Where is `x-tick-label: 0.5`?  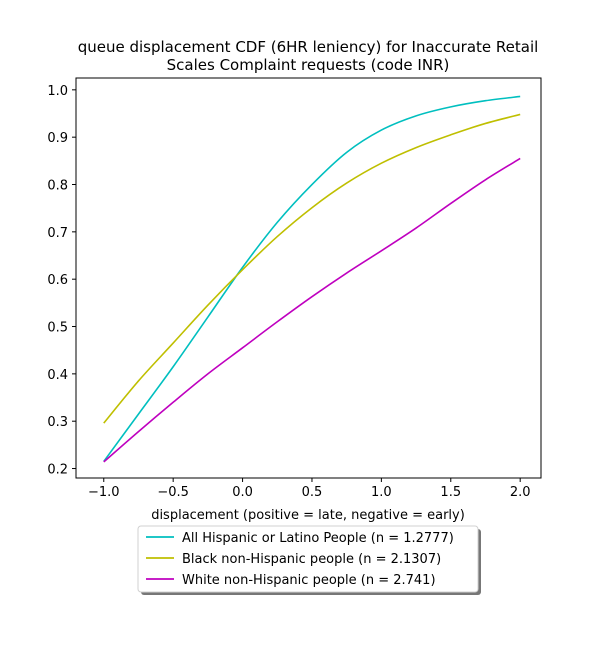 x-tick-label: 0.5 is located at coordinates (312, 492).